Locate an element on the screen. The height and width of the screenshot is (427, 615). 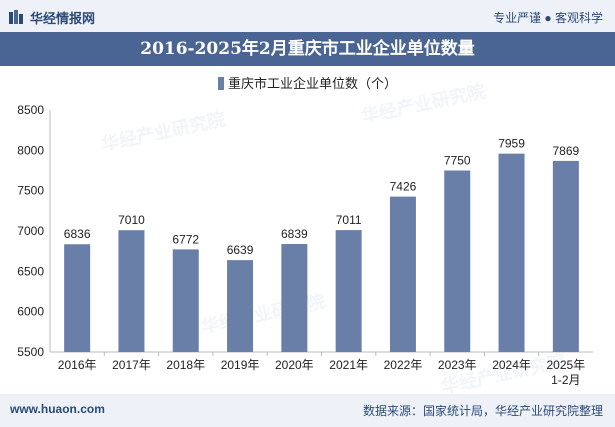
x-tick-label: 2022年 is located at coordinates (403, 365).